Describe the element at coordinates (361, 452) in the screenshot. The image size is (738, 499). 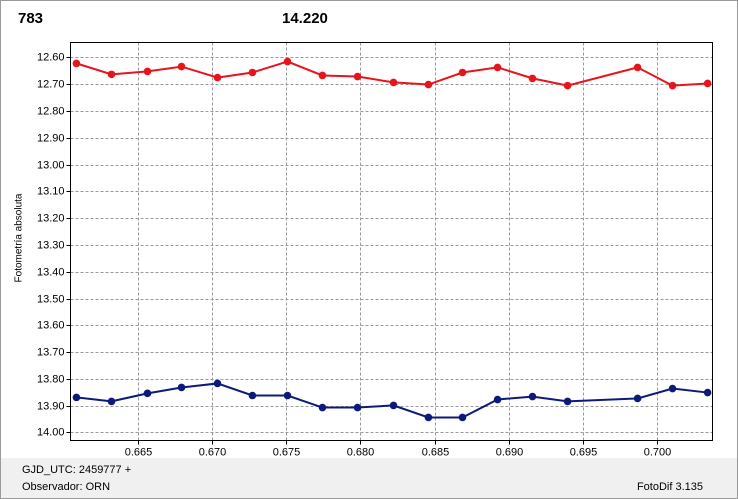
I see `x-tick-label: 0.680` at that location.